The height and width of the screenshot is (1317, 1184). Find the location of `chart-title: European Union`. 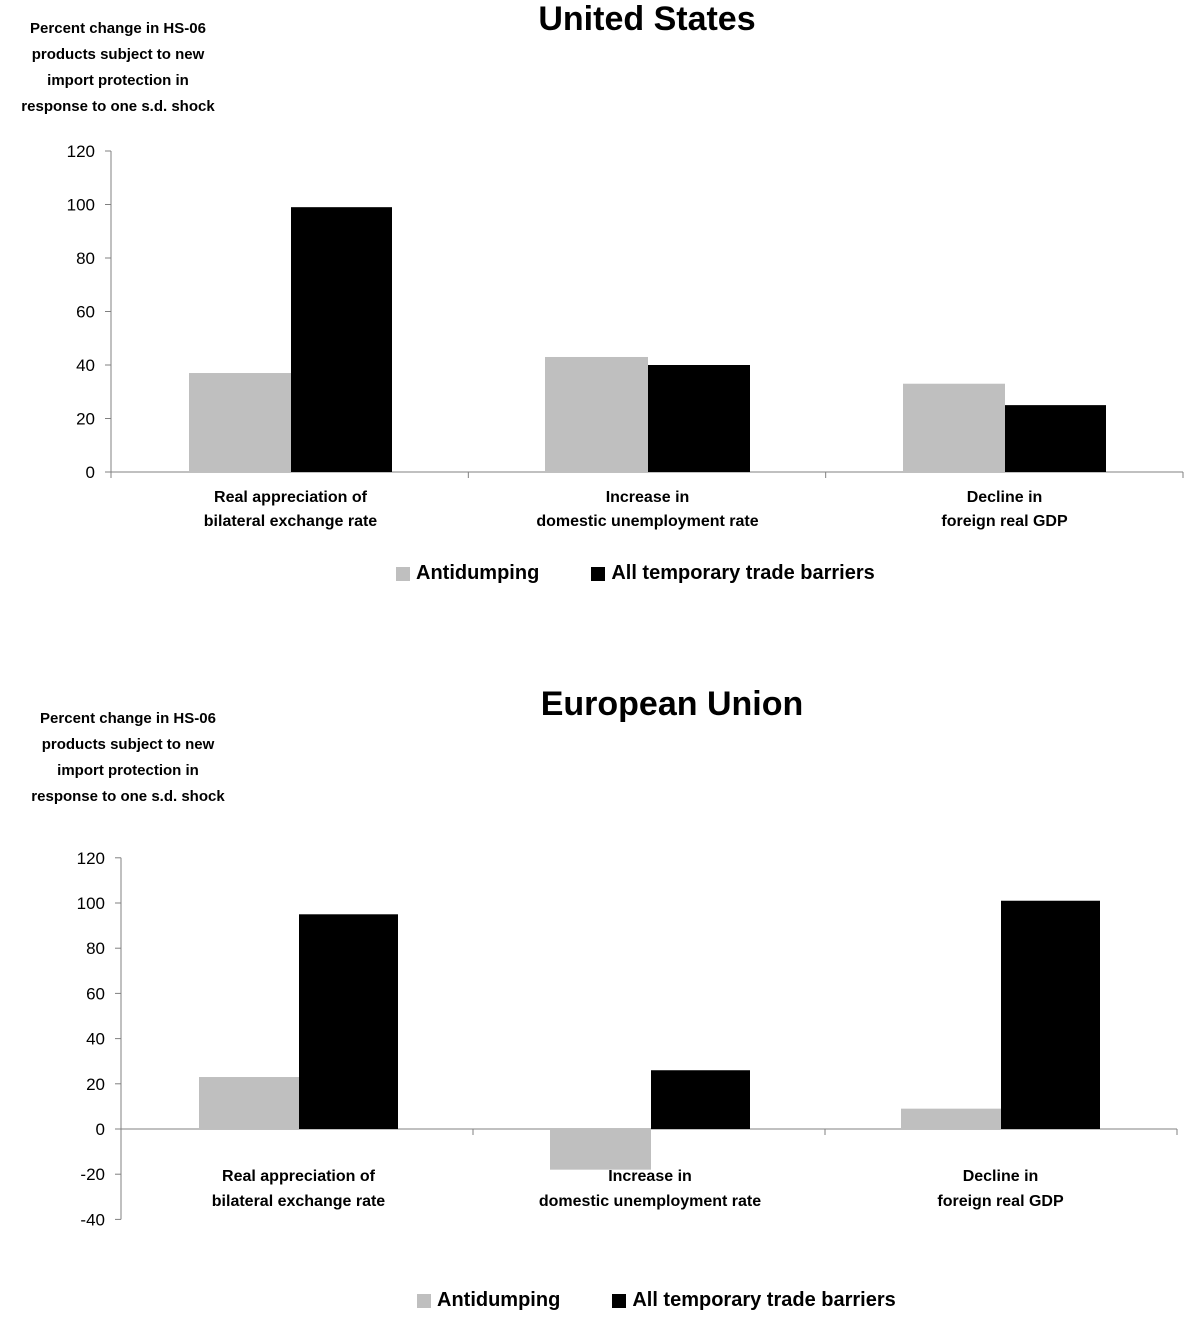

chart-title: European Union is located at coordinates (672, 704).